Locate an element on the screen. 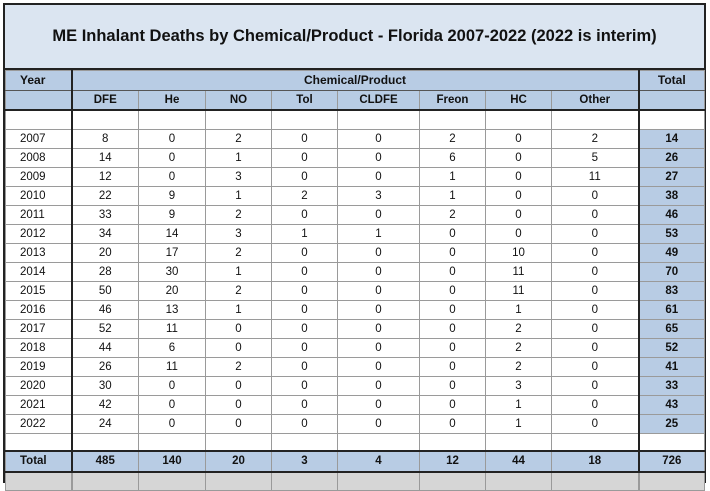 The image size is (710, 491). column-header-no: NO is located at coordinates (238, 100).